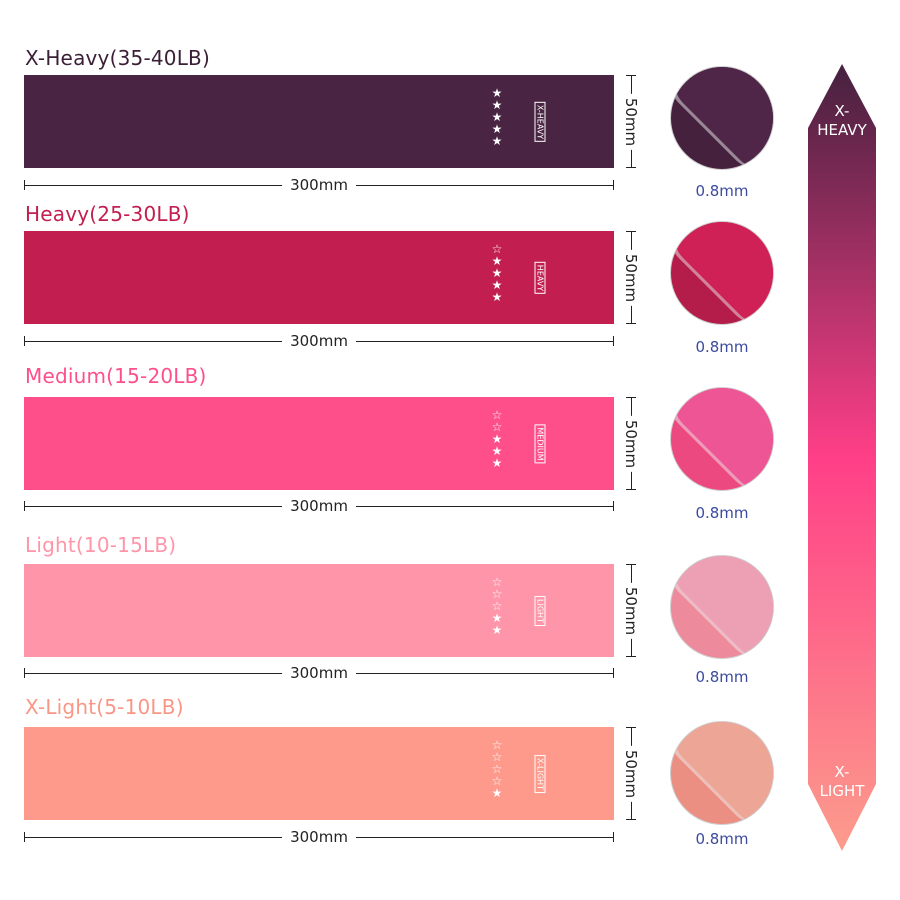  I want to click on band-title: X-Heavy(35-40LB), so click(117, 58).